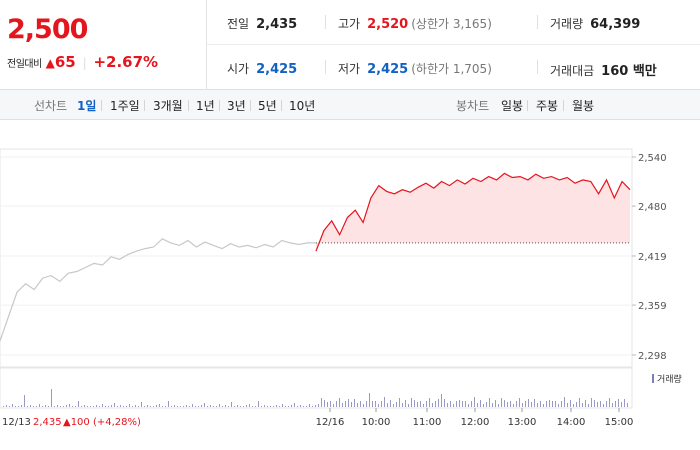 This screenshot has height=450, width=700. What do you see at coordinates (629, 71) in the screenshot?
I see `trade-amount-value: 160 백만` at bounding box center [629, 71].